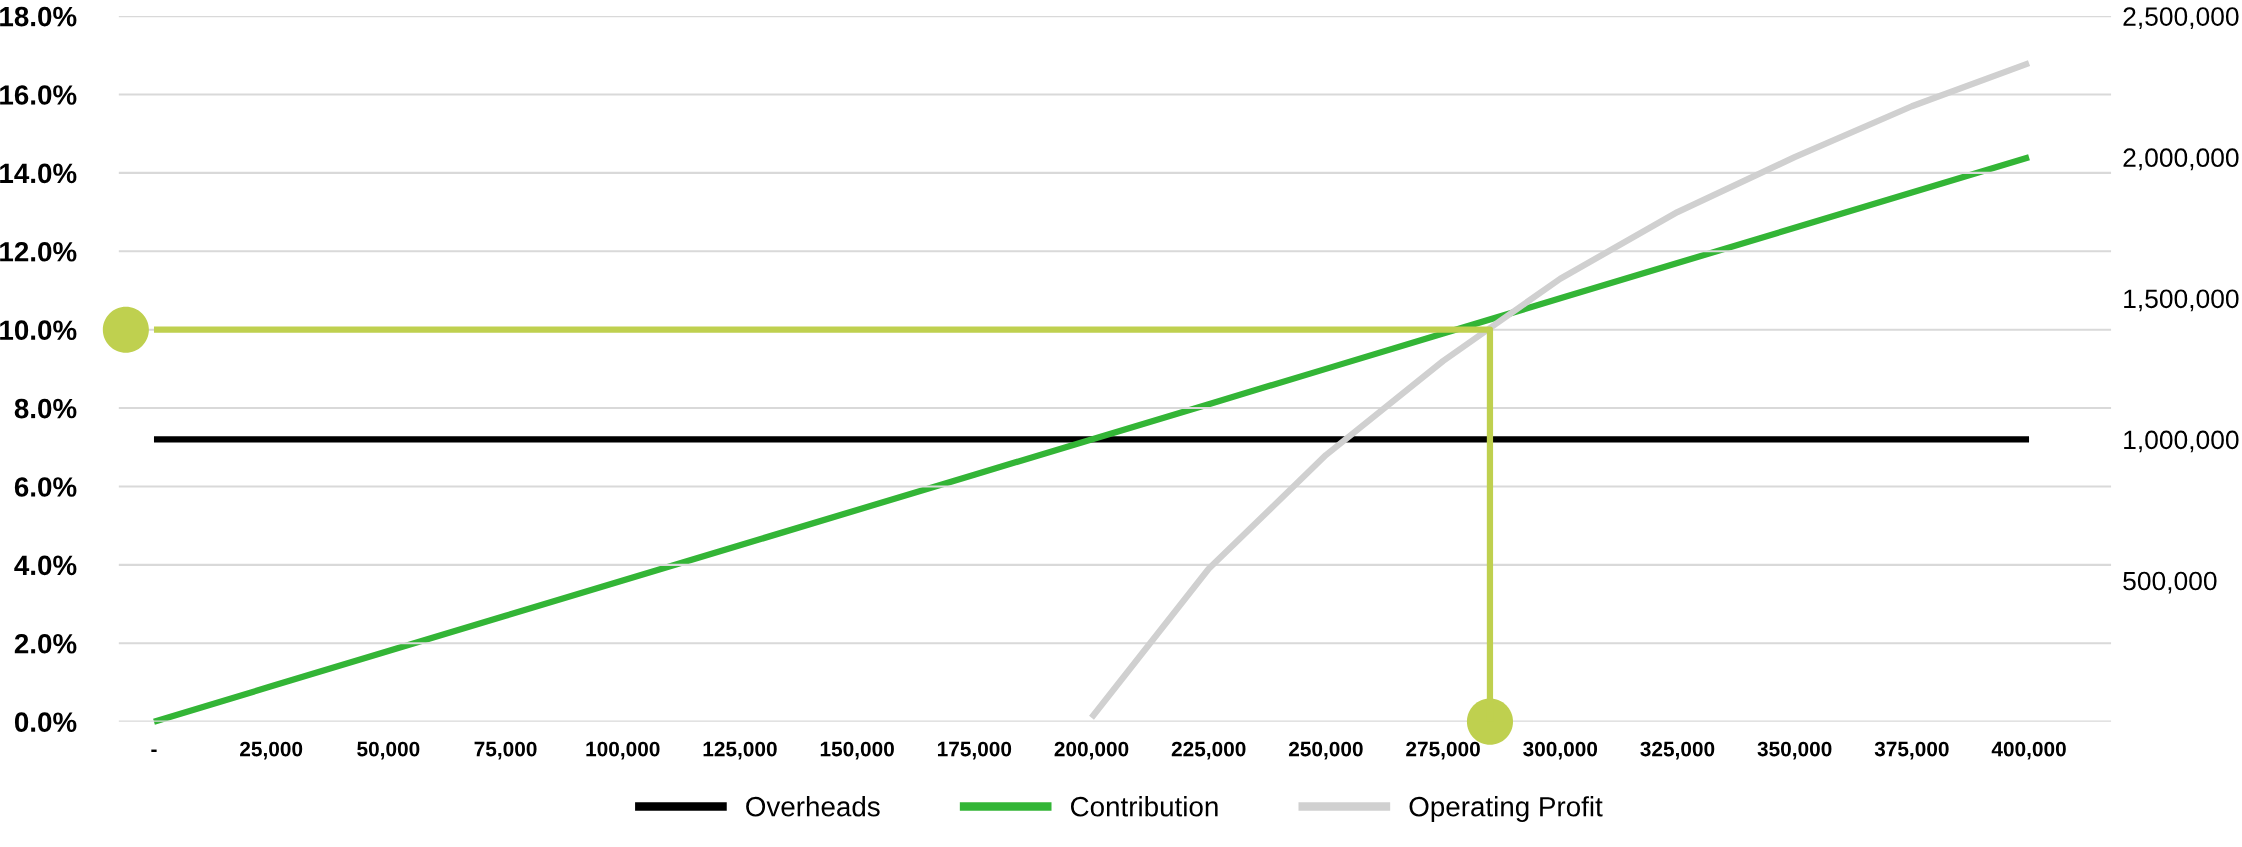 This screenshot has height=847, width=2242. Describe the element at coordinates (45, 487) in the screenshot. I see `y-tick-label: 6.0%` at that location.